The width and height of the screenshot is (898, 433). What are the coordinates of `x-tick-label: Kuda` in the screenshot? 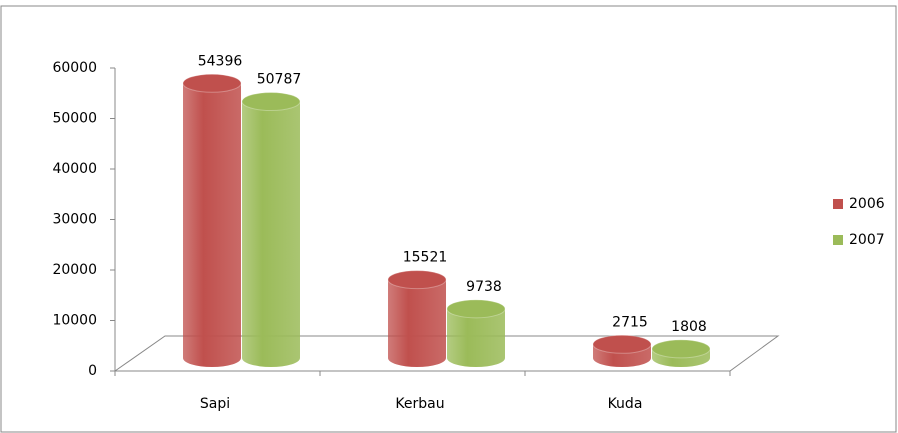 It's located at (625, 404).